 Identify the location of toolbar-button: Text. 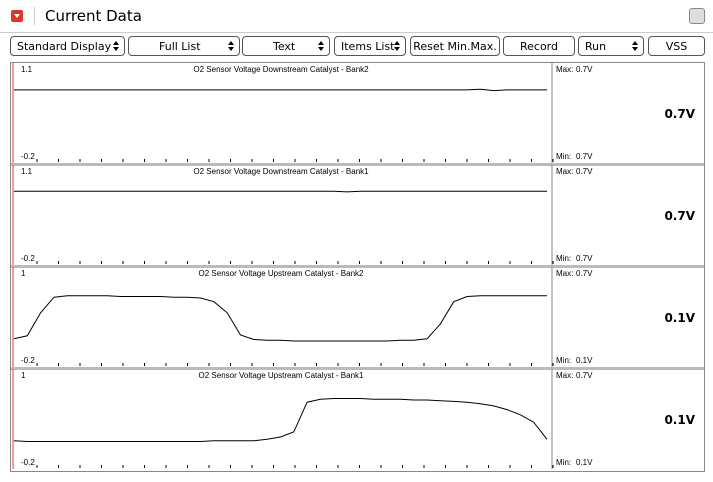
(286, 46).